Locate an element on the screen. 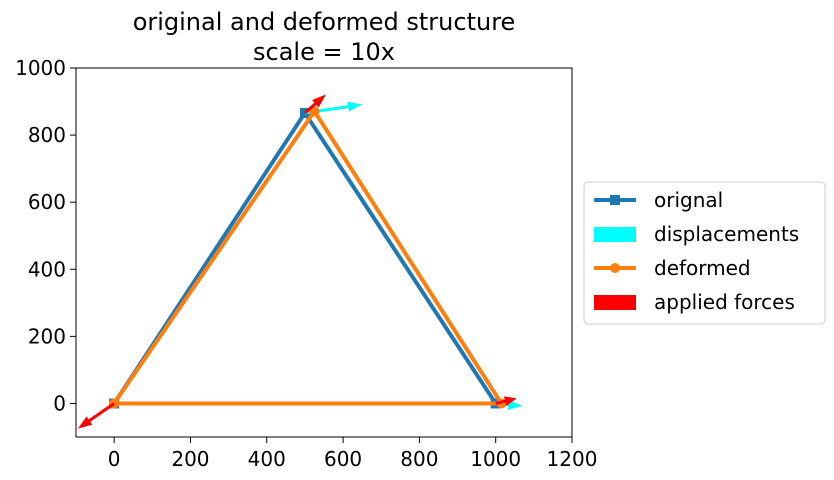  y-tick-label: 0 is located at coordinates (59, 403).